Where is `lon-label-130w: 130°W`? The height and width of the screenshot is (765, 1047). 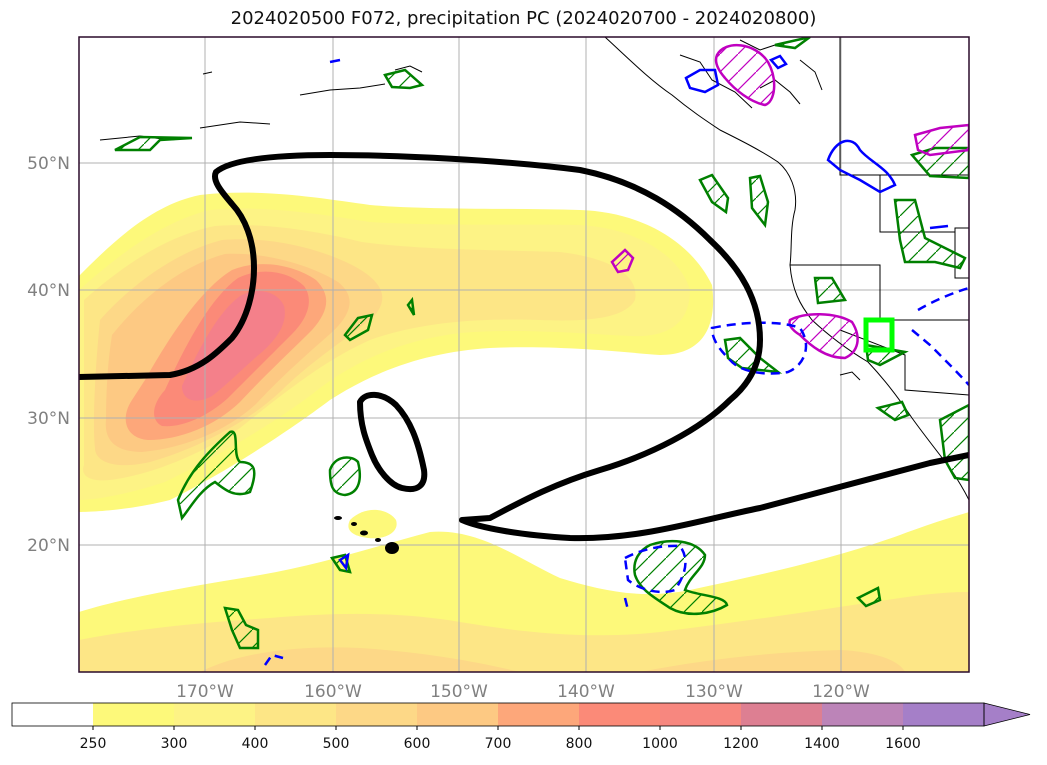
lon-label-130w: 130°W is located at coordinates (714, 692).